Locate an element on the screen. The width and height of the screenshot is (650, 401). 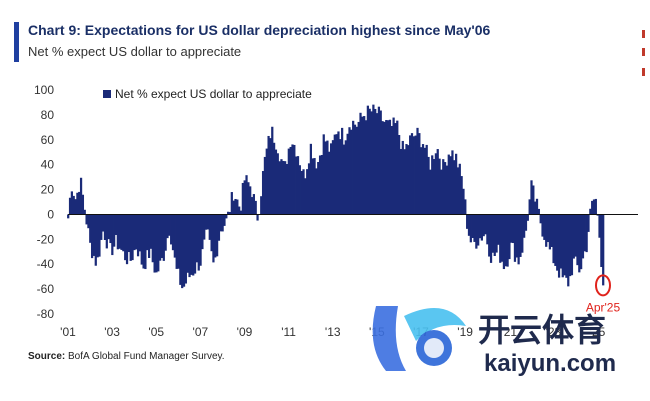
x-tick-label: '09 is located at coordinates (245, 332).